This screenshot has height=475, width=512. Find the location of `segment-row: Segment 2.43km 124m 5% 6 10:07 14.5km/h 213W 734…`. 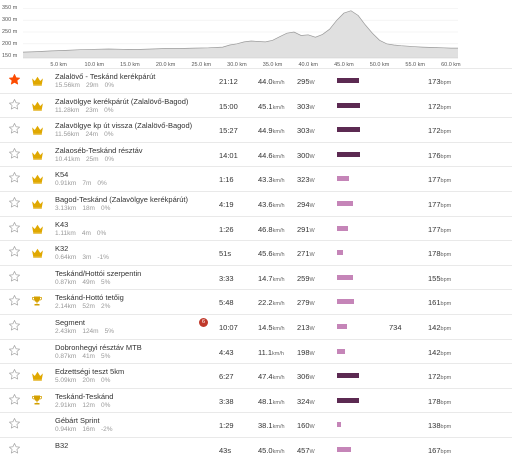

segment-row: Segment 2.43km 124m 5% 6 10:07 14.5km/h 213W 734… is located at coordinates (256, 326).